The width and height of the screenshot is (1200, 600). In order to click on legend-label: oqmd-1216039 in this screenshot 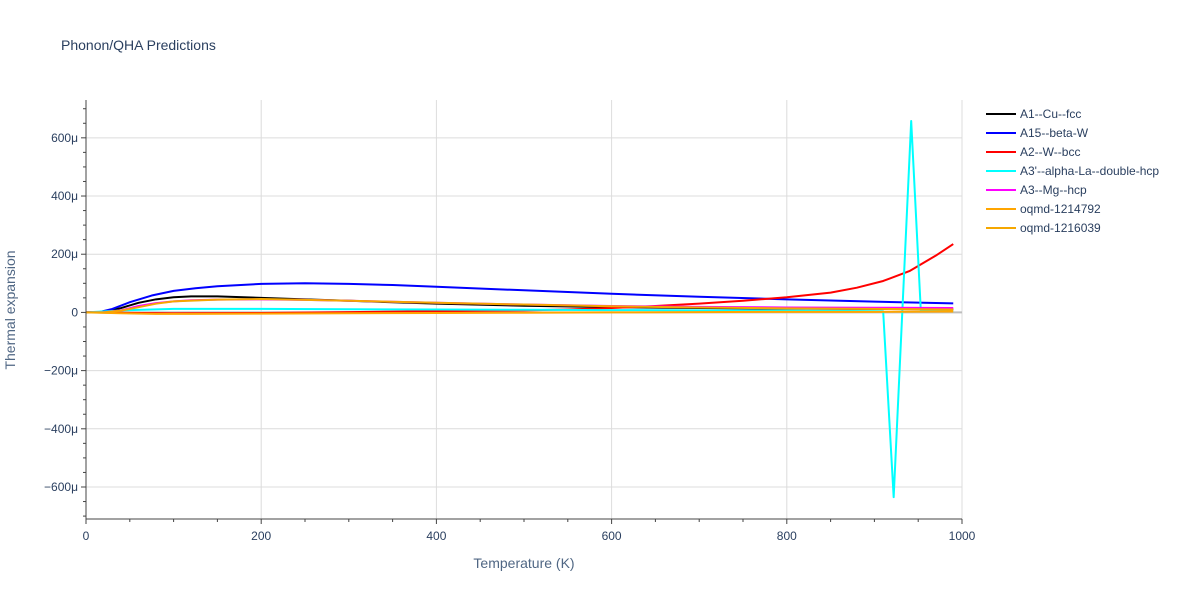, I will do `click(1060, 228)`.